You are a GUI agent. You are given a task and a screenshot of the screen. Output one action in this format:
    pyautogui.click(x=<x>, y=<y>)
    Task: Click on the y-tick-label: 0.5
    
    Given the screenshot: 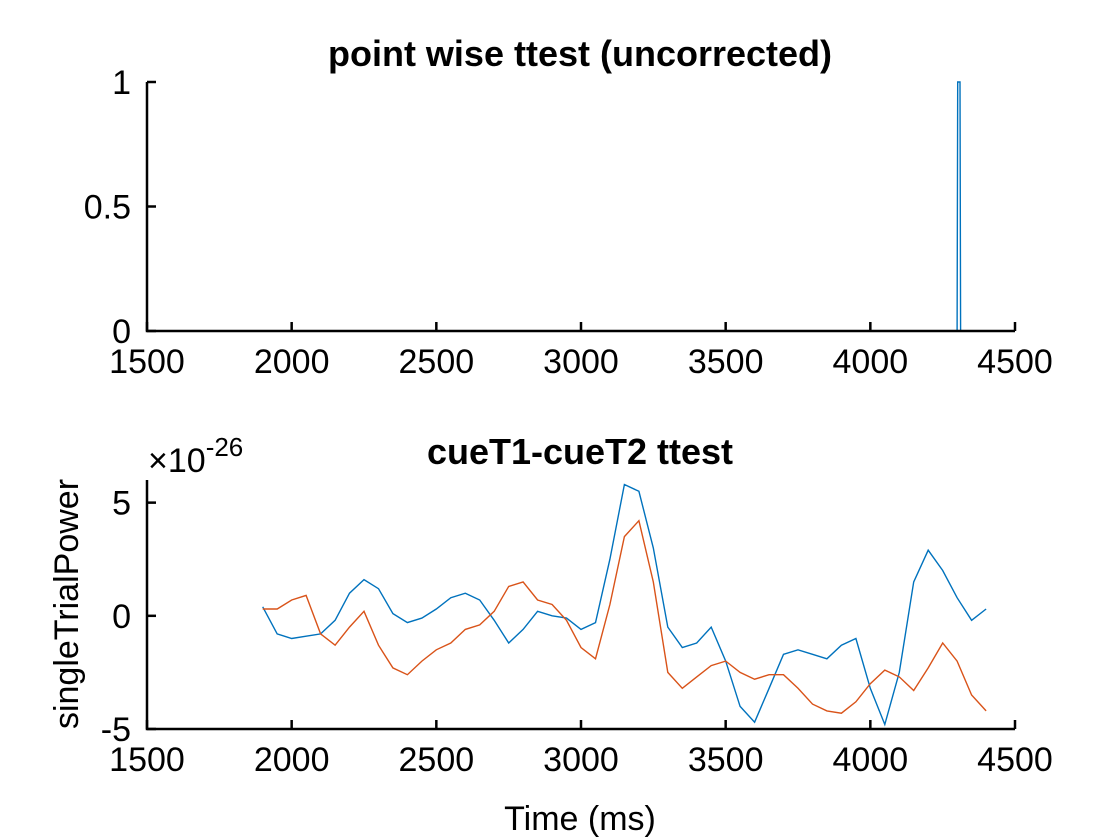 What is the action you would take?
    pyautogui.click(x=107, y=208)
    